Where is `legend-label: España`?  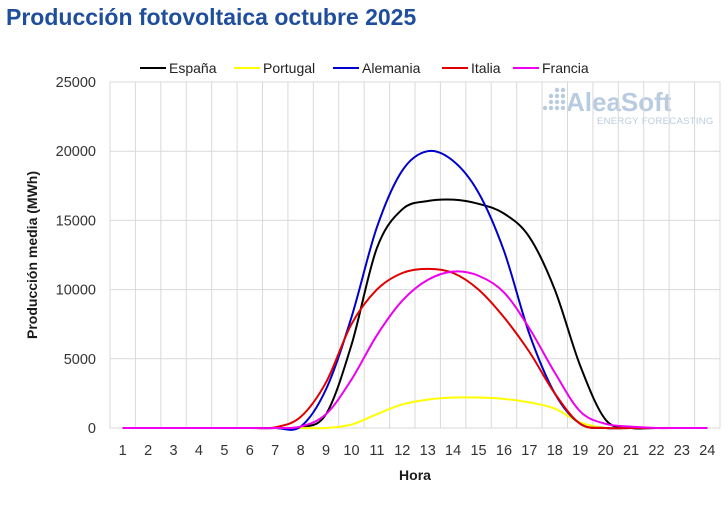
legend-label: España is located at coordinates (193, 68).